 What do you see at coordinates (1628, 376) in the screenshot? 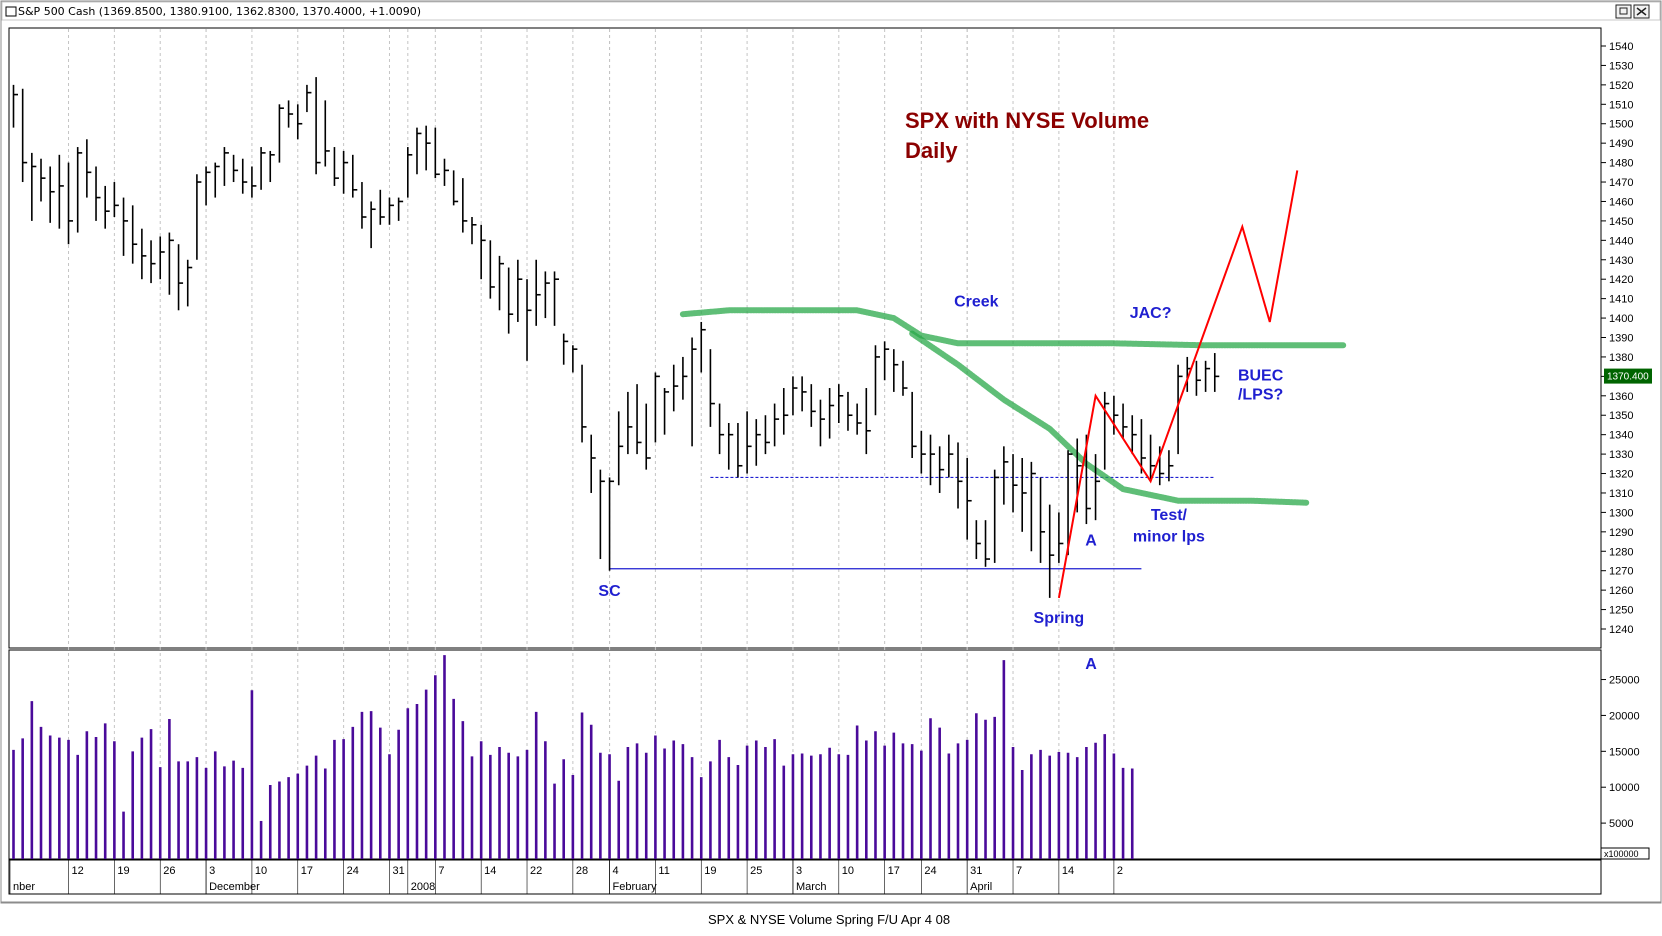
I see `last-price-tag: 1370.400` at bounding box center [1628, 376].